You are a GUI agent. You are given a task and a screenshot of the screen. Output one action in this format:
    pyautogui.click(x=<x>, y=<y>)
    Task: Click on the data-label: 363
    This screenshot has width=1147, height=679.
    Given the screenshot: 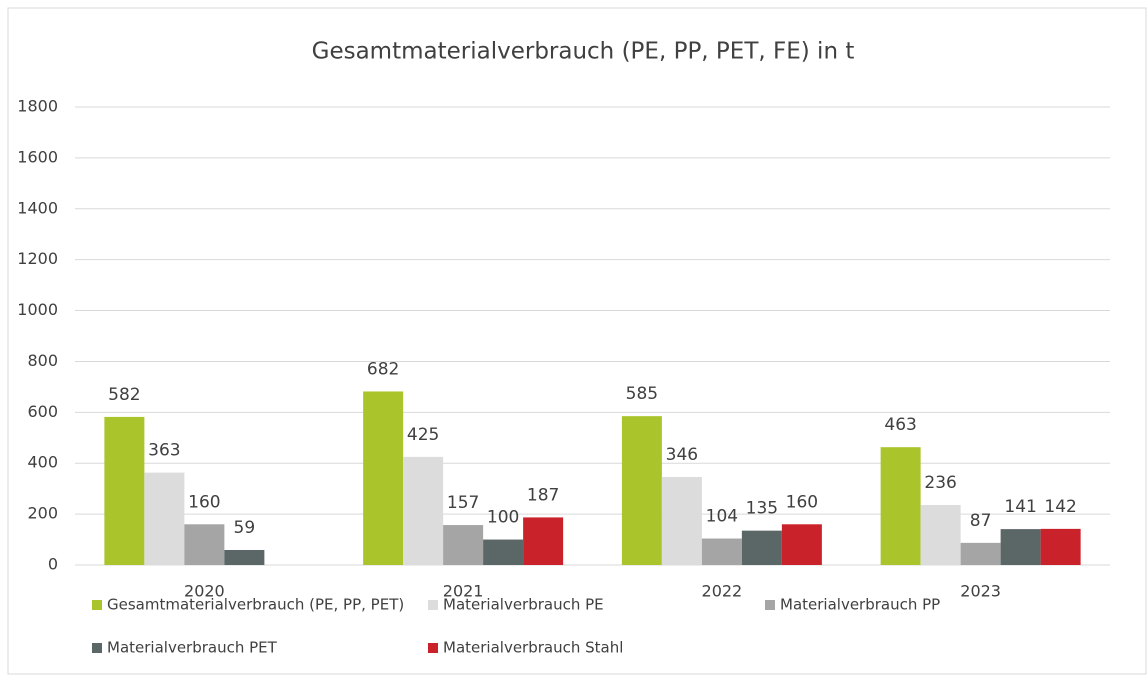 What is the action you would take?
    pyautogui.click(x=164, y=451)
    